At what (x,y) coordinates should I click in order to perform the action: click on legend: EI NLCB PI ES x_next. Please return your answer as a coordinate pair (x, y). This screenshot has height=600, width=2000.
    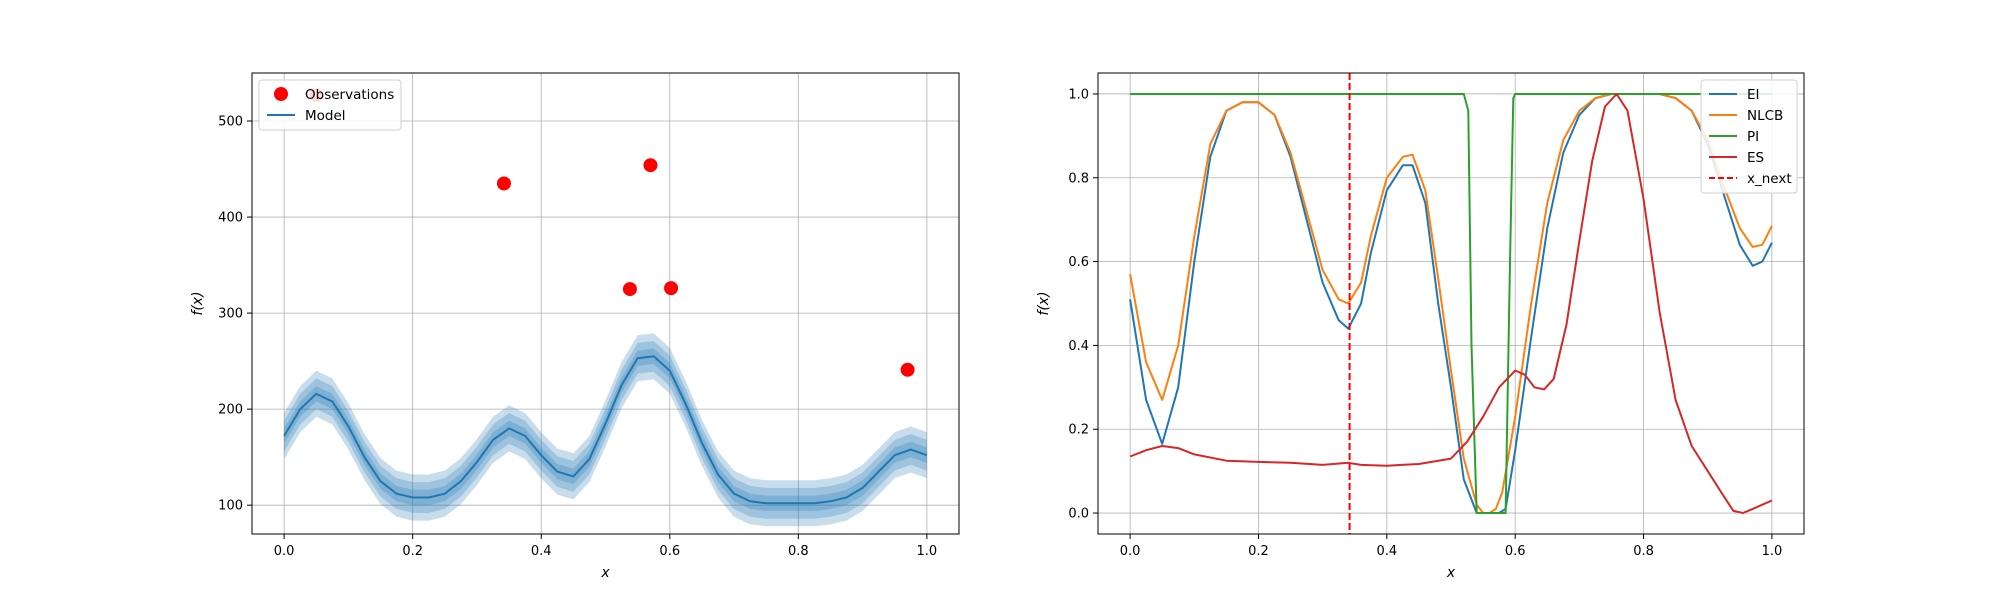
    Looking at the image, I should click on (1749, 136).